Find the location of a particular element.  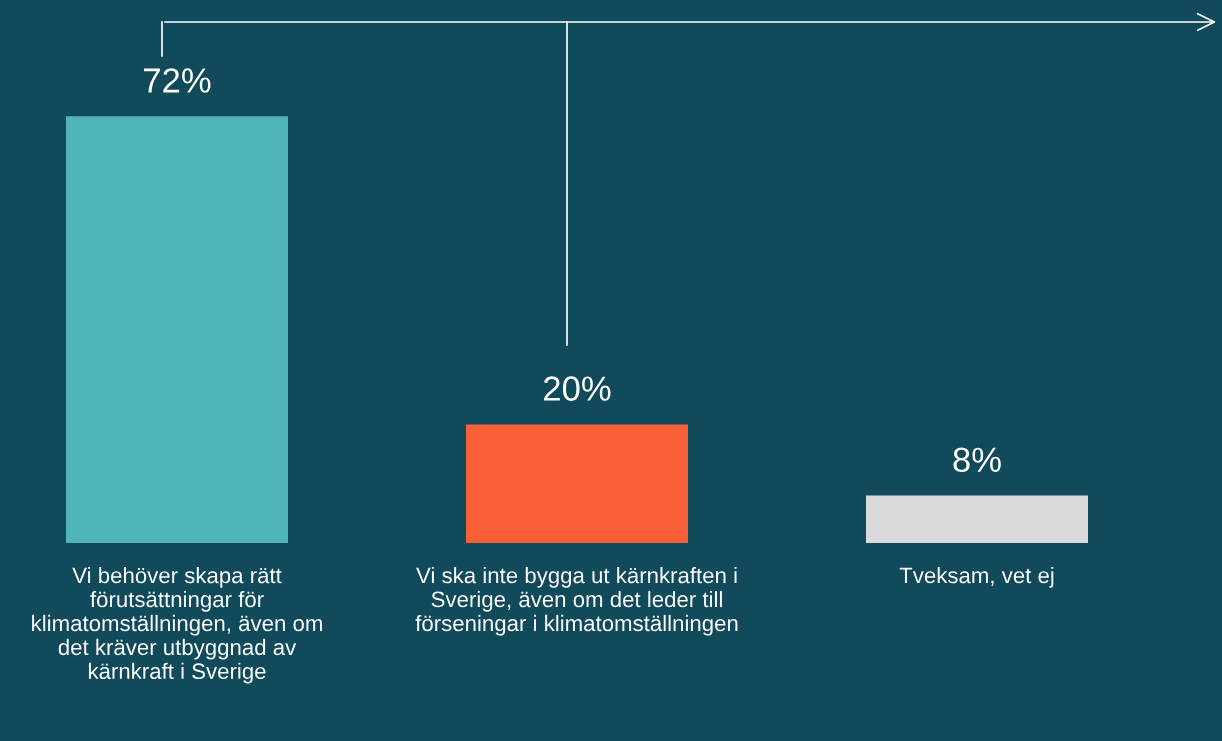

data-label: 72% is located at coordinates (177, 80).